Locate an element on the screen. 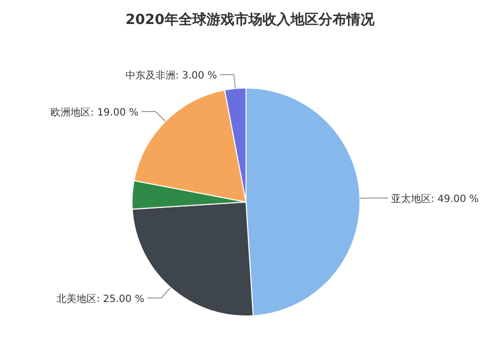 The image size is (500, 362). chart-title: 2020年全球游戏市场收入地区分布情况 is located at coordinates (251, 19).